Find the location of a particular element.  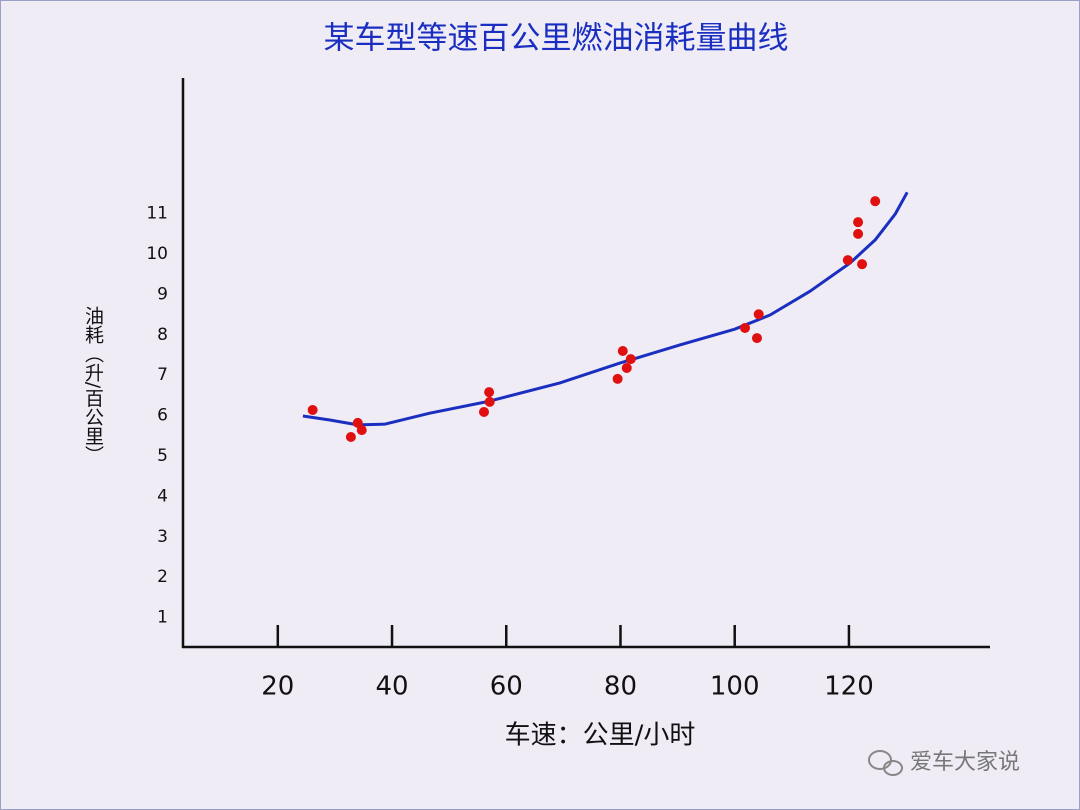

y-tick-label: 2 is located at coordinates (162, 577).